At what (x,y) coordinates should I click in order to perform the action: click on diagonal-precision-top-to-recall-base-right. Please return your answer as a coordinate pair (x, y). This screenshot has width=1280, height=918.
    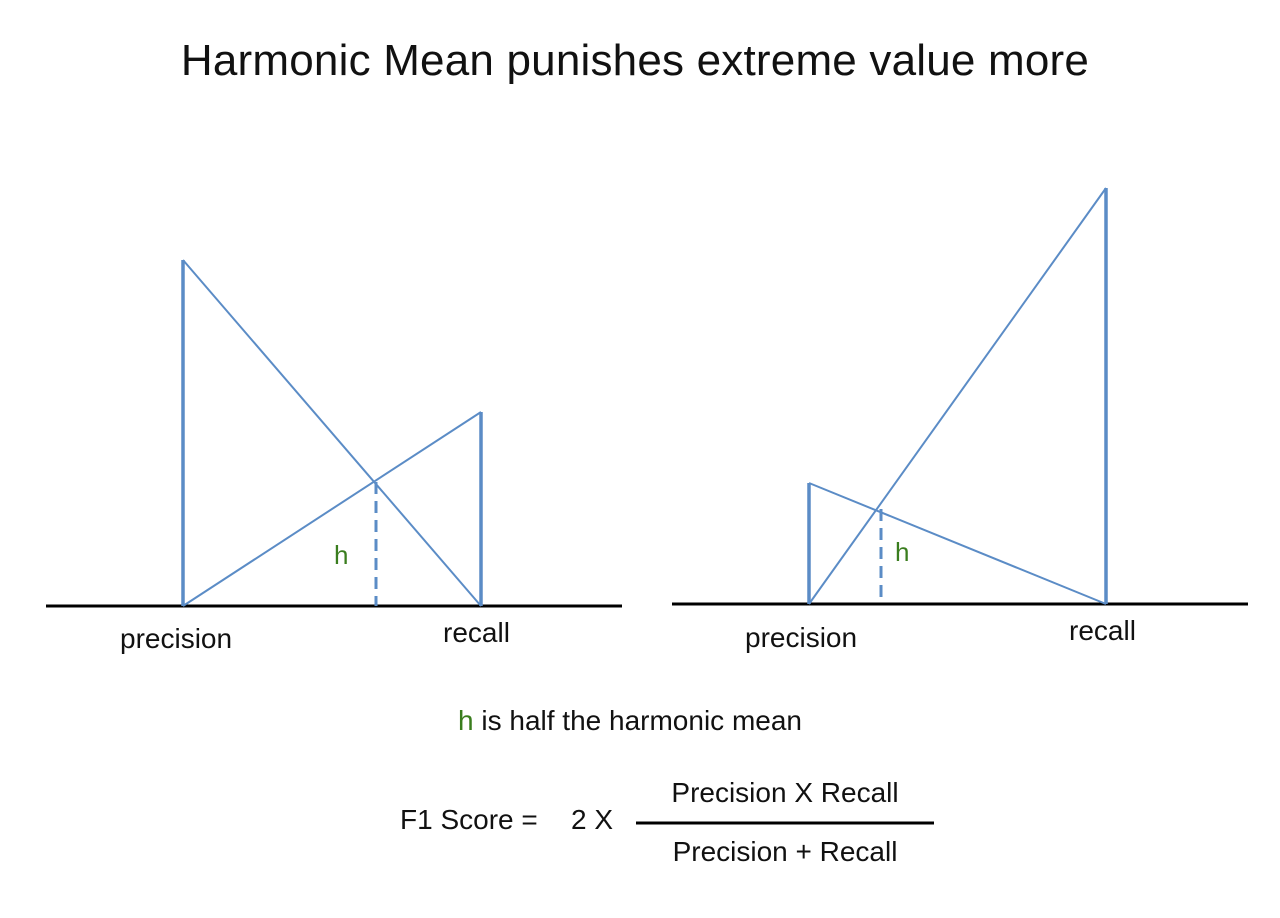
    Looking at the image, I should click on (957, 543).